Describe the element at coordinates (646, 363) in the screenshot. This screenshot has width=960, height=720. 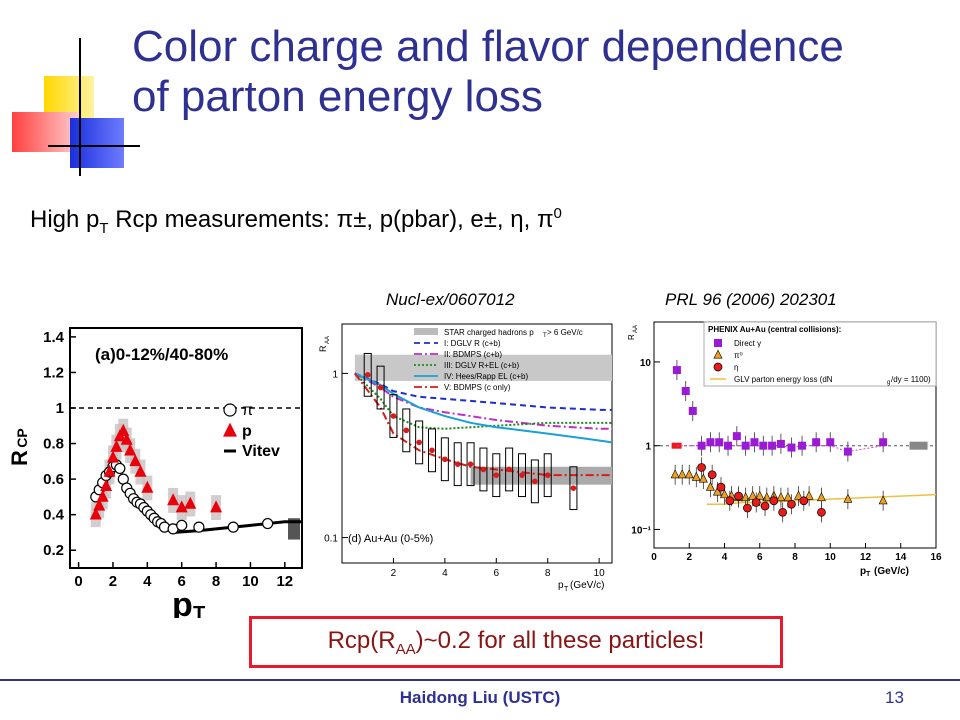
I see `y-tick-label: 10` at that location.